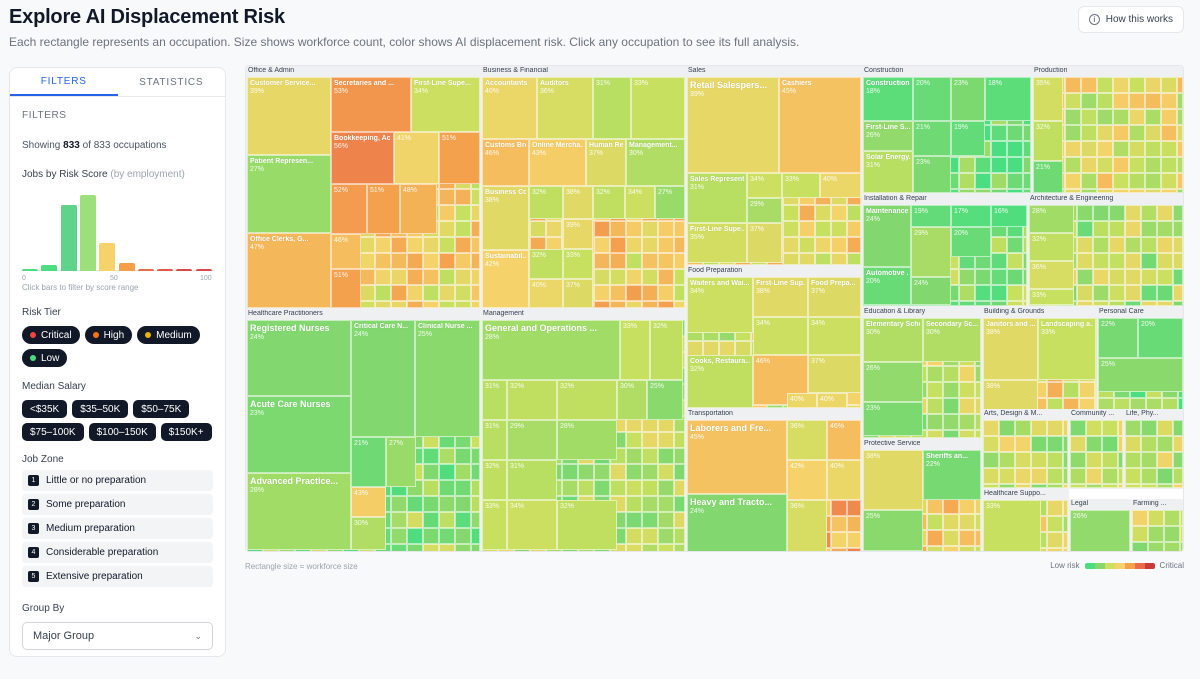 The width and height of the screenshot is (1200, 679). I want to click on occupation-cell: 38%, so click(578, 202).